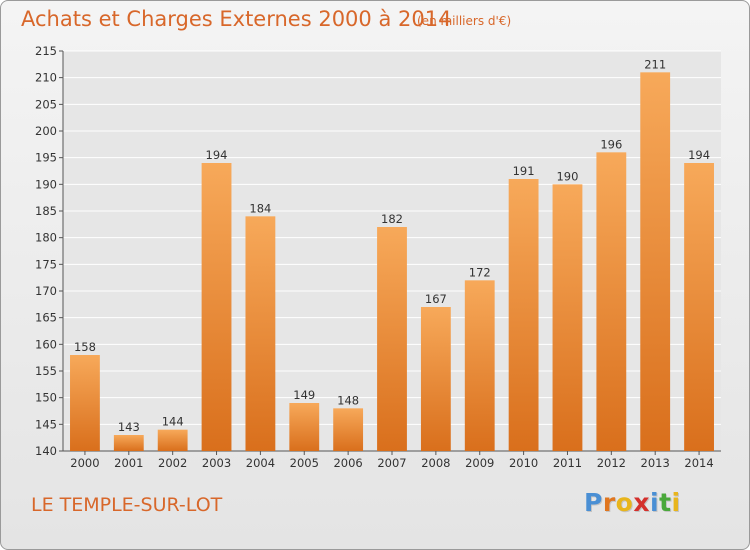  I want to click on logo-letter: o, so click(624, 502).